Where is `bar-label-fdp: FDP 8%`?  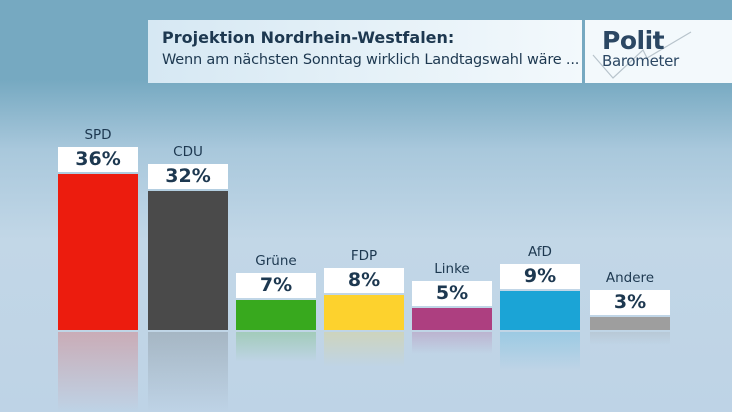
bar-label-fdp: FDP 8% is located at coordinates (364, 270).